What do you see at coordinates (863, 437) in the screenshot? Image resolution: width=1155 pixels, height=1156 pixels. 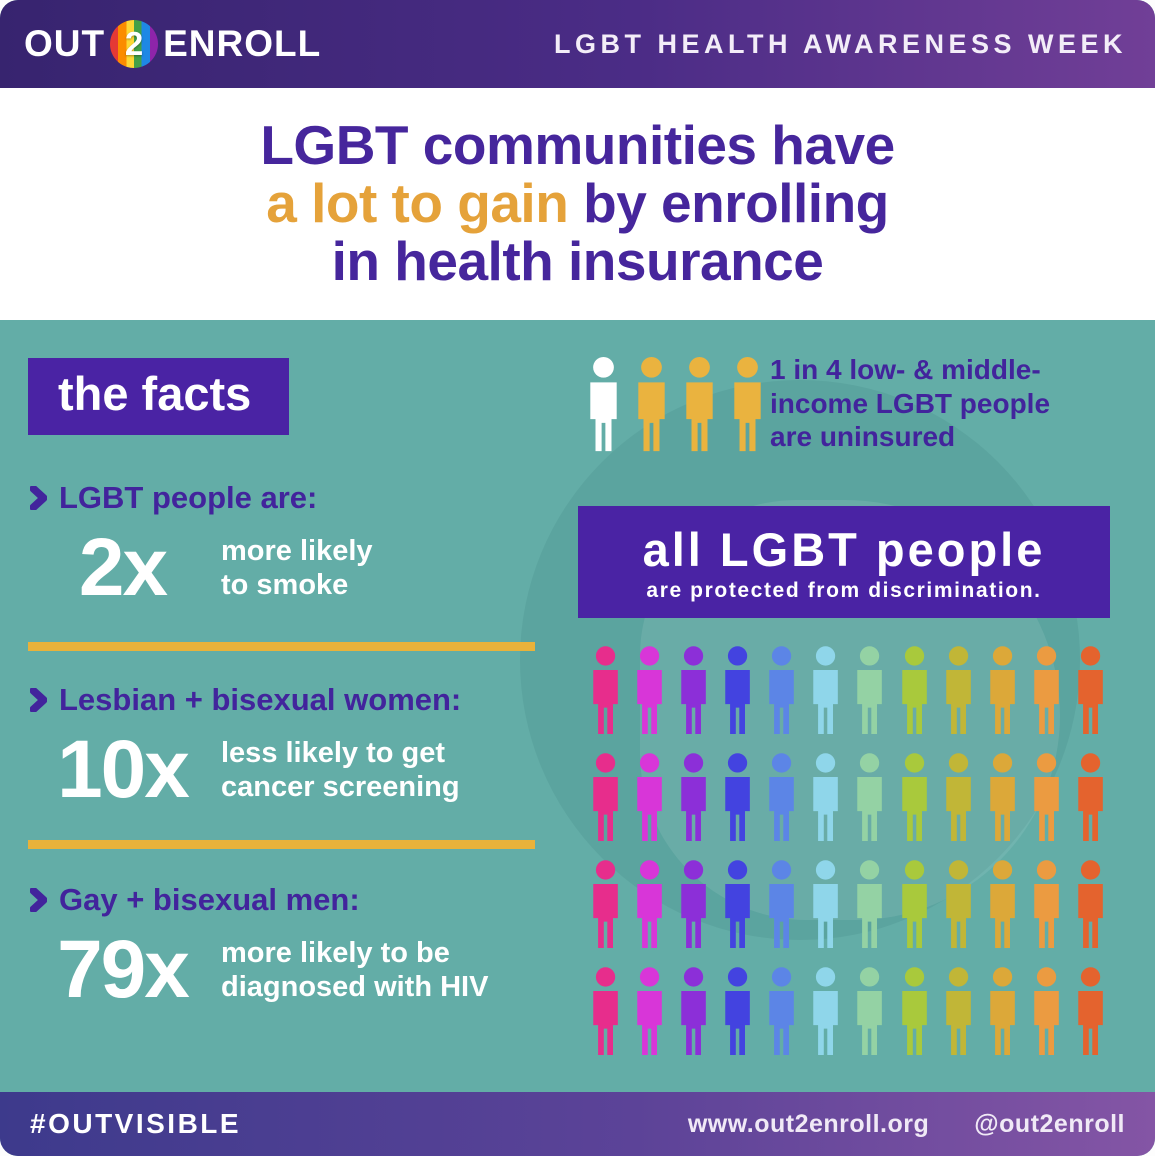 I see `uninsured-text-line: are uninsured` at bounding box center [863, 437].